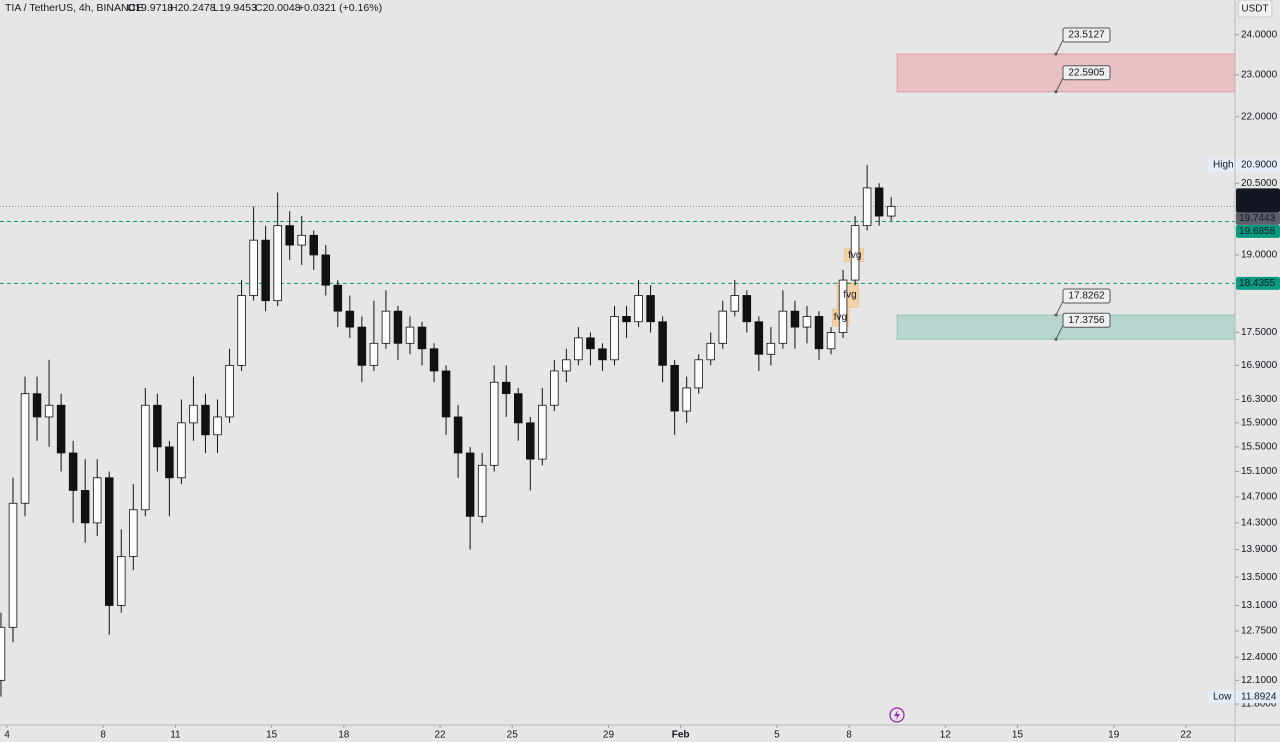 The image size is (1280, 742). Describe the element at coordinates (1258, 206) in the screenshot. I see `countdown: 01:38:27` at that location.